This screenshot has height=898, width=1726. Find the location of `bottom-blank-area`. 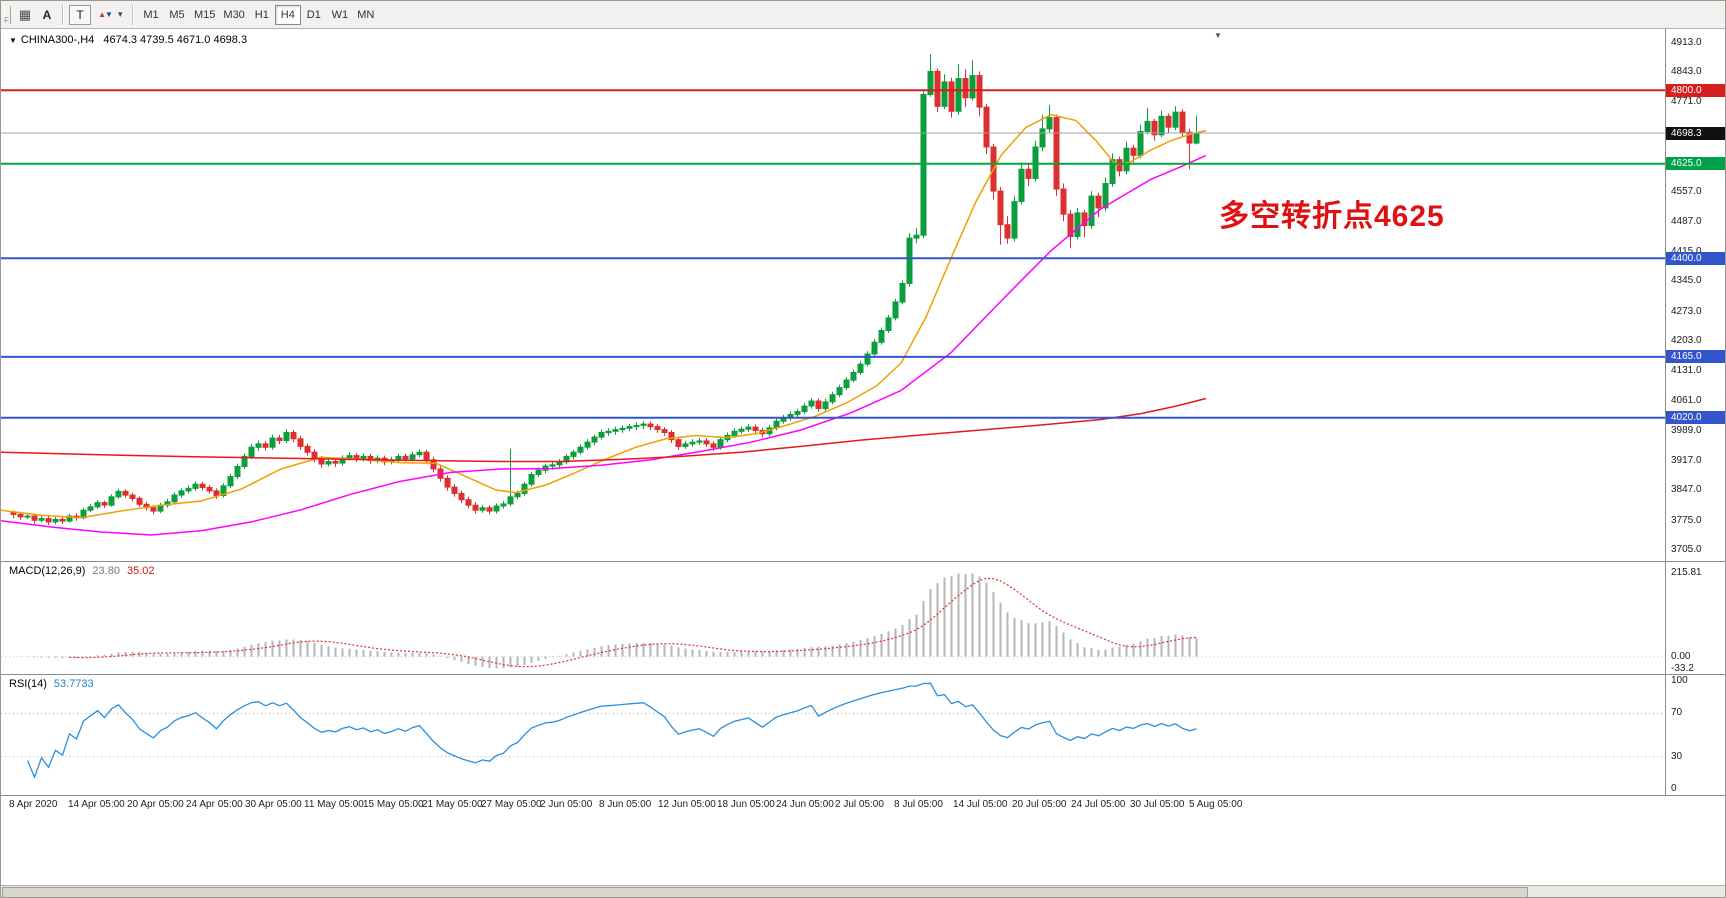

bottom-blank-area is located at coordinates (863, 849).